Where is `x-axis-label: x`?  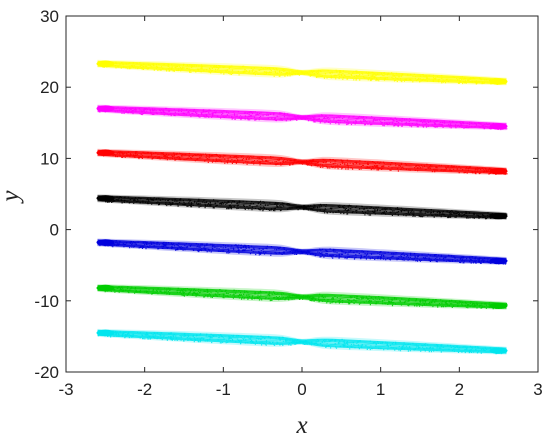 x-axis-label: x is located at coordinates (301, 425).